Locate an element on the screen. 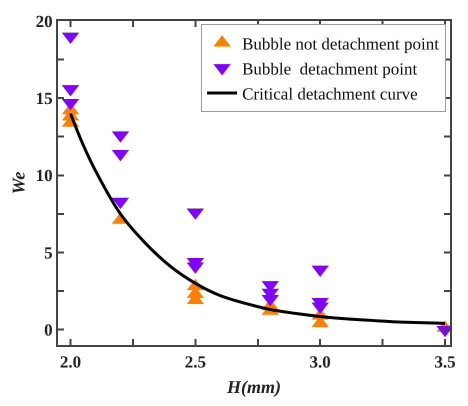 This screenshot has height=406, width=468. y-tick-label: 5 is located at coordinates (48, 252).